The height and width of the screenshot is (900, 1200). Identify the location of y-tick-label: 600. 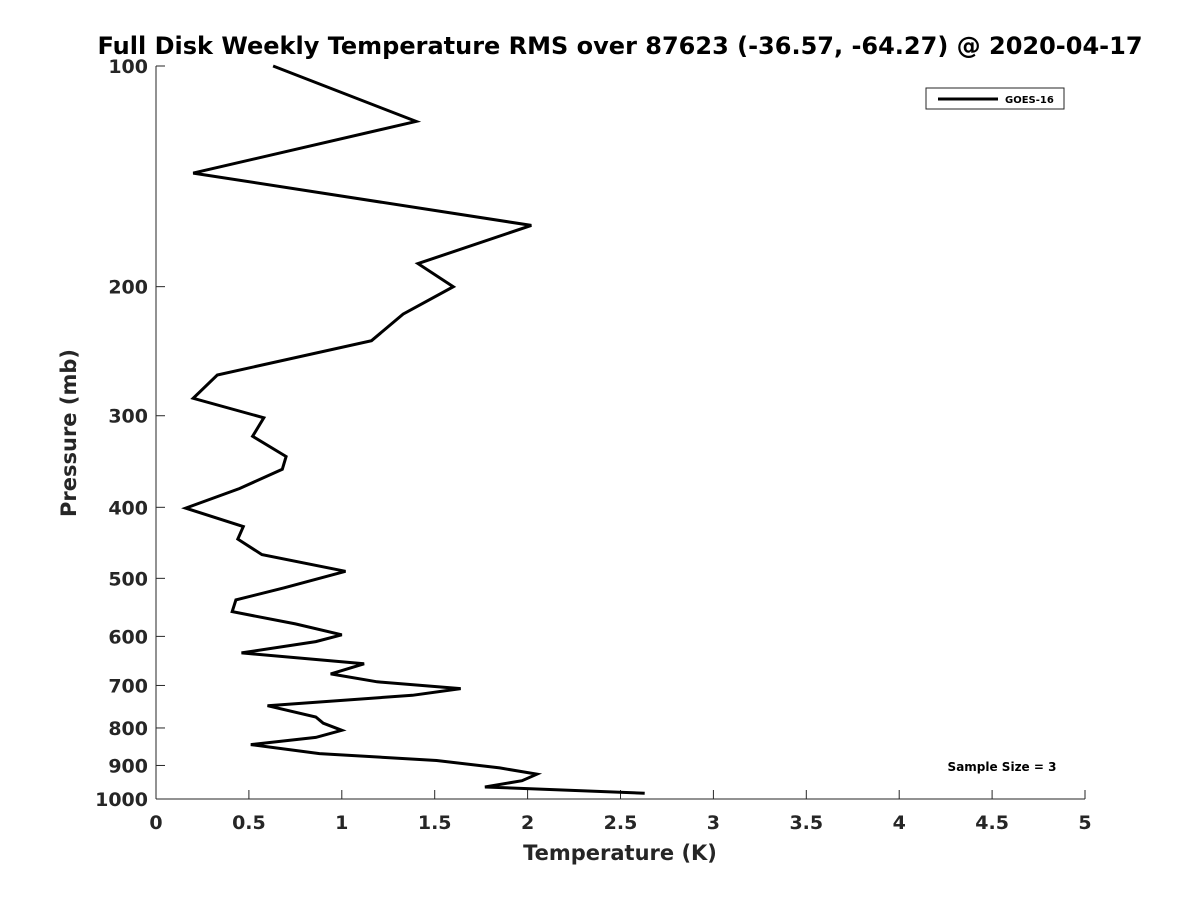
(128, 637).